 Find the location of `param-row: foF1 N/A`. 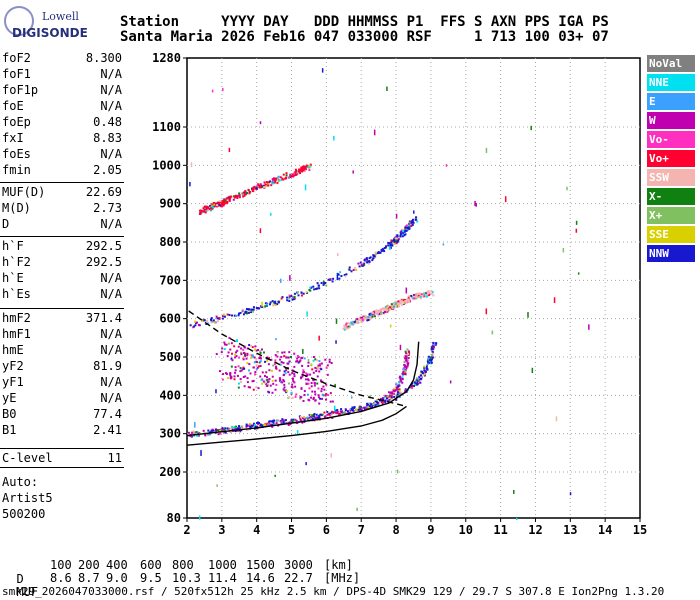

param-row: foF1 N/A is located at coordinates (62, 74).